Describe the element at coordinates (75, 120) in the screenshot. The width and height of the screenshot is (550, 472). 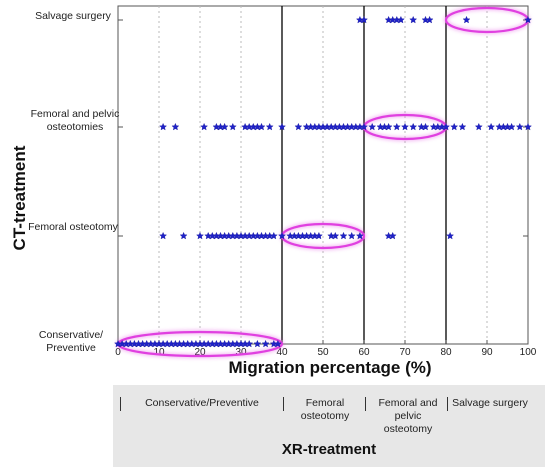
I see `y-tick-femoral-pelvic: Femoral and pelvic osteotomies` at that location.